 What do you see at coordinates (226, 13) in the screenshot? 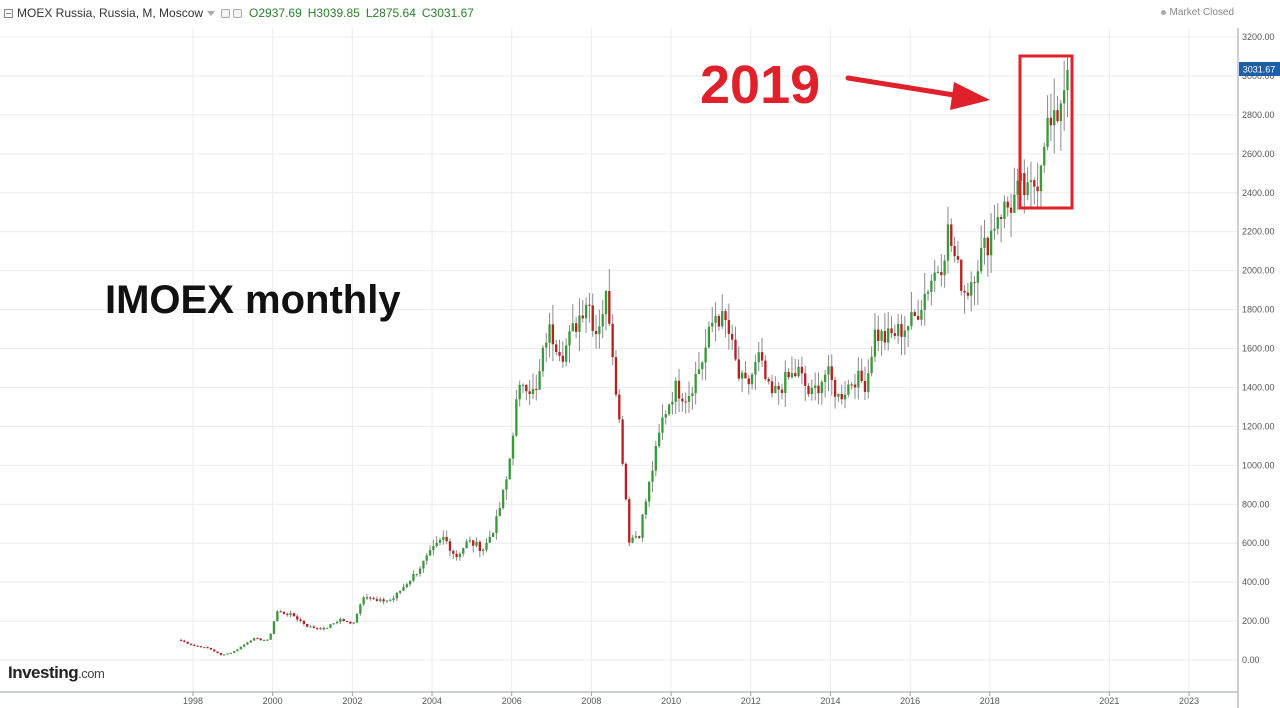
I see `eye-icon` at bounding box center [226, 13].